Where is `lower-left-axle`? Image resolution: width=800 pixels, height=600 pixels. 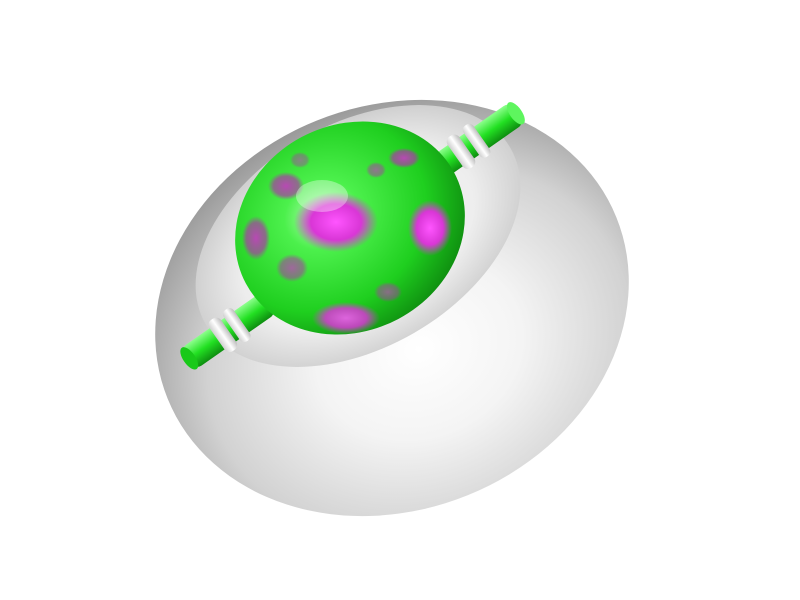 lower-left-axle is located at coordinates (227, 332).